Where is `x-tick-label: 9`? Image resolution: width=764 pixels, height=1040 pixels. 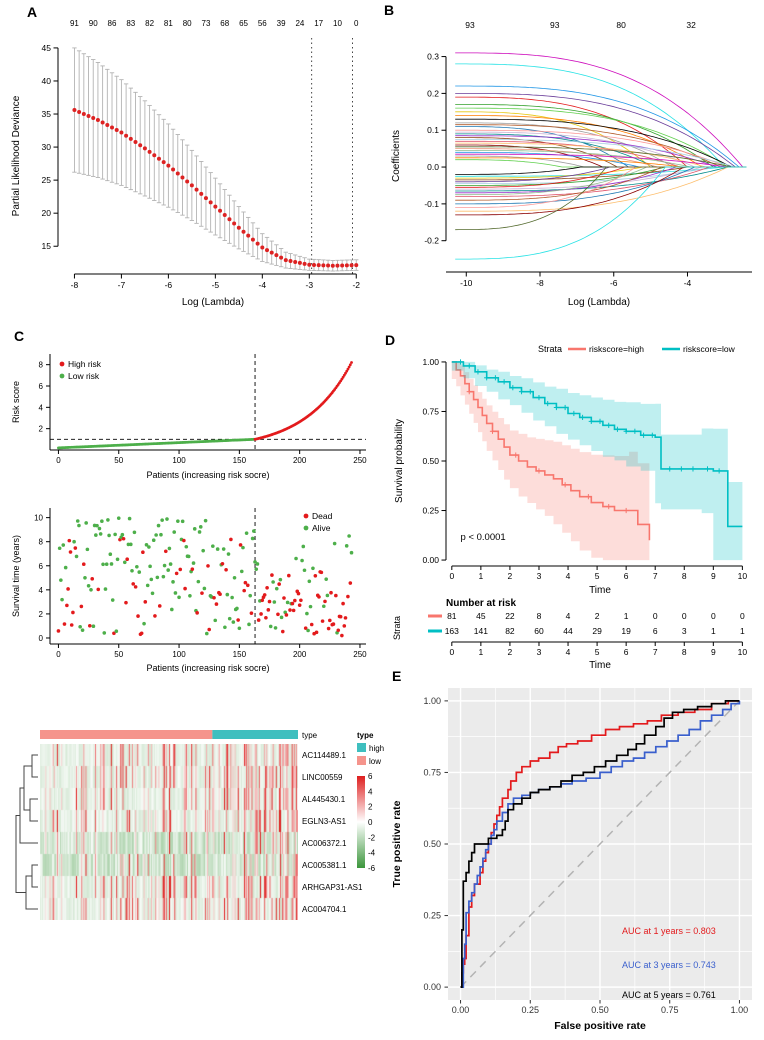
x-tick-label: 9 is located at coordinates (713, 576).